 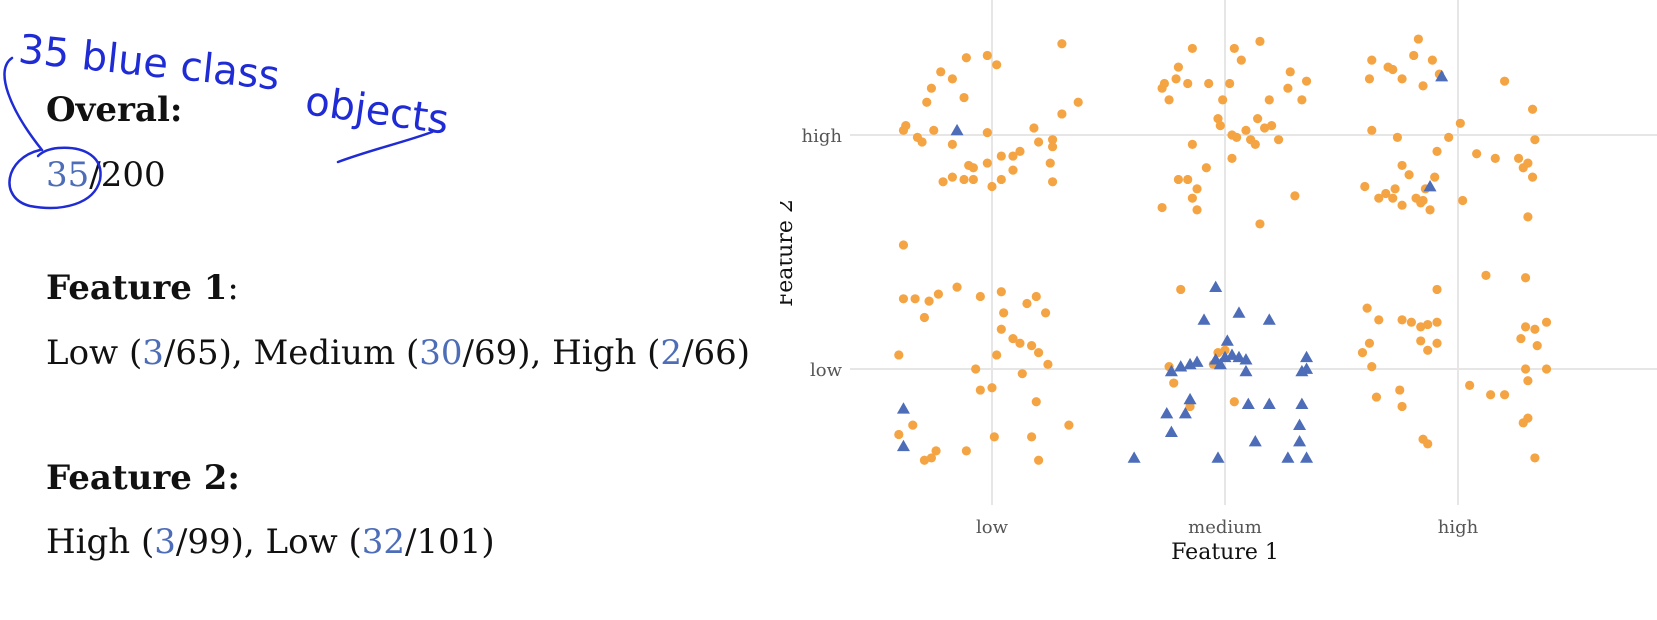 What do you see at coordinates (150, 353) in the screenshot?
I see `f1-low: Low (3/65),` at bounding box center [150, 353].